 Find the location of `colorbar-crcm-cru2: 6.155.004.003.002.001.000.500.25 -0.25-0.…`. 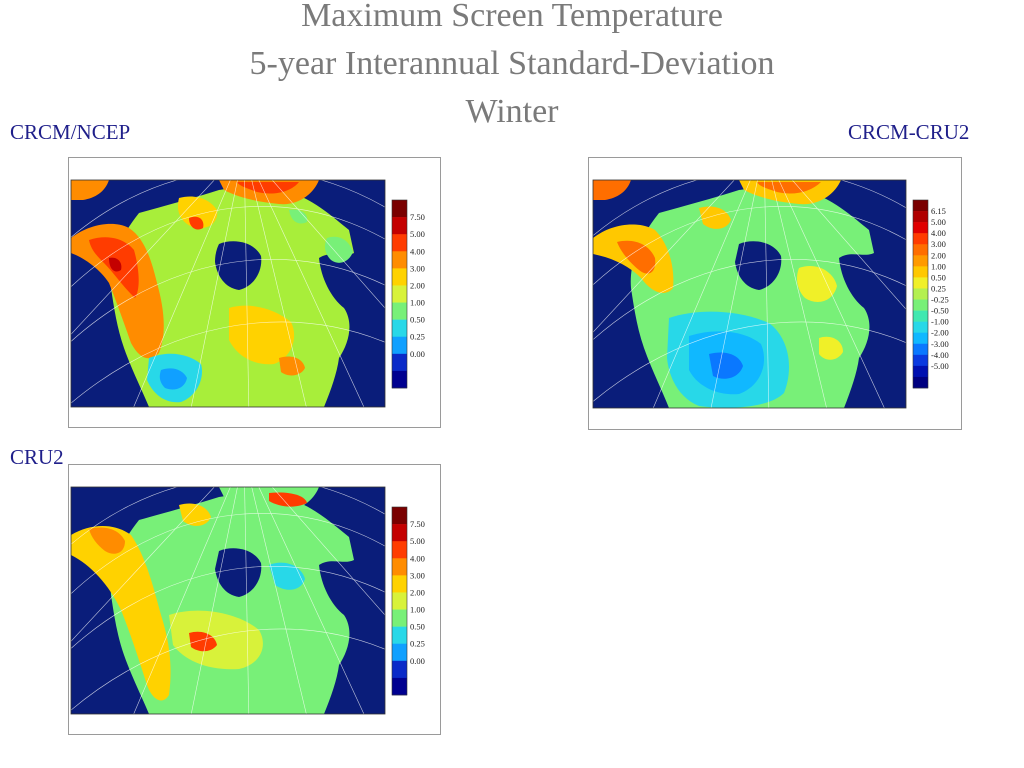

colorbar-crcm-cru2: 6.155.004.003.002.001.000.500.25 -0.25-0.… is located at coordinates (930, 294).